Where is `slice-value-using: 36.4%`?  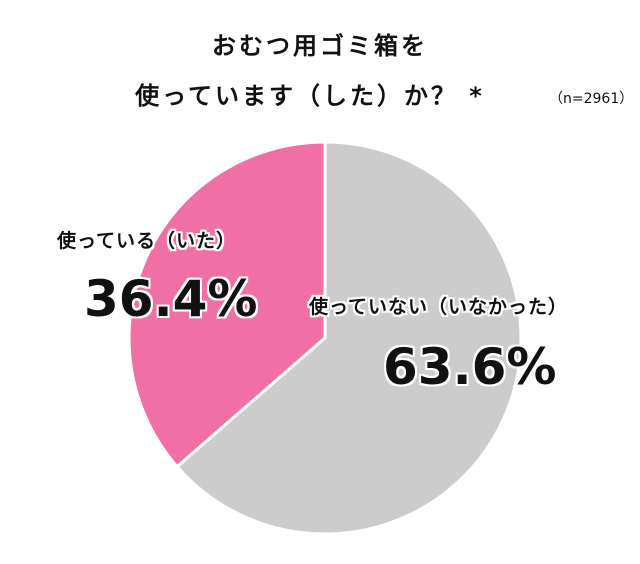
slice-value-using: 36.4% is located at coordinates (171, 299).